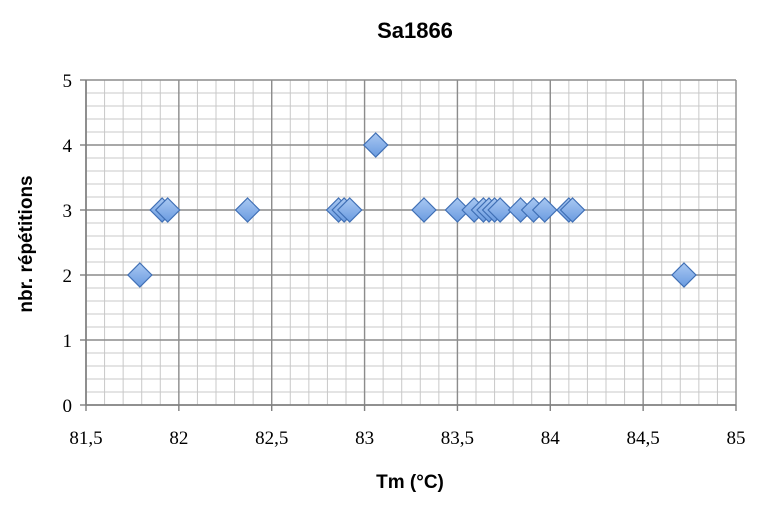 This screenshot has height=505, width=765. What do you see at coordinates (68, 81) in the screenshot?
I see `y-tick-label: 5` at bounding box center [68, 81].